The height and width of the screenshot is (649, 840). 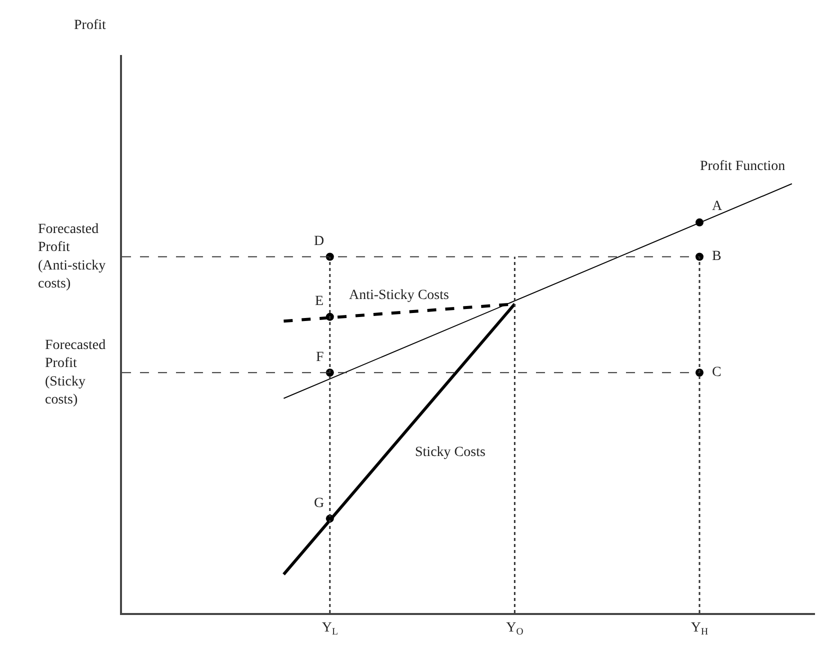 What do you see at coordinates (717, 372) in the screenshot?
I see `annotation: C` at bounding box center [717, 372].